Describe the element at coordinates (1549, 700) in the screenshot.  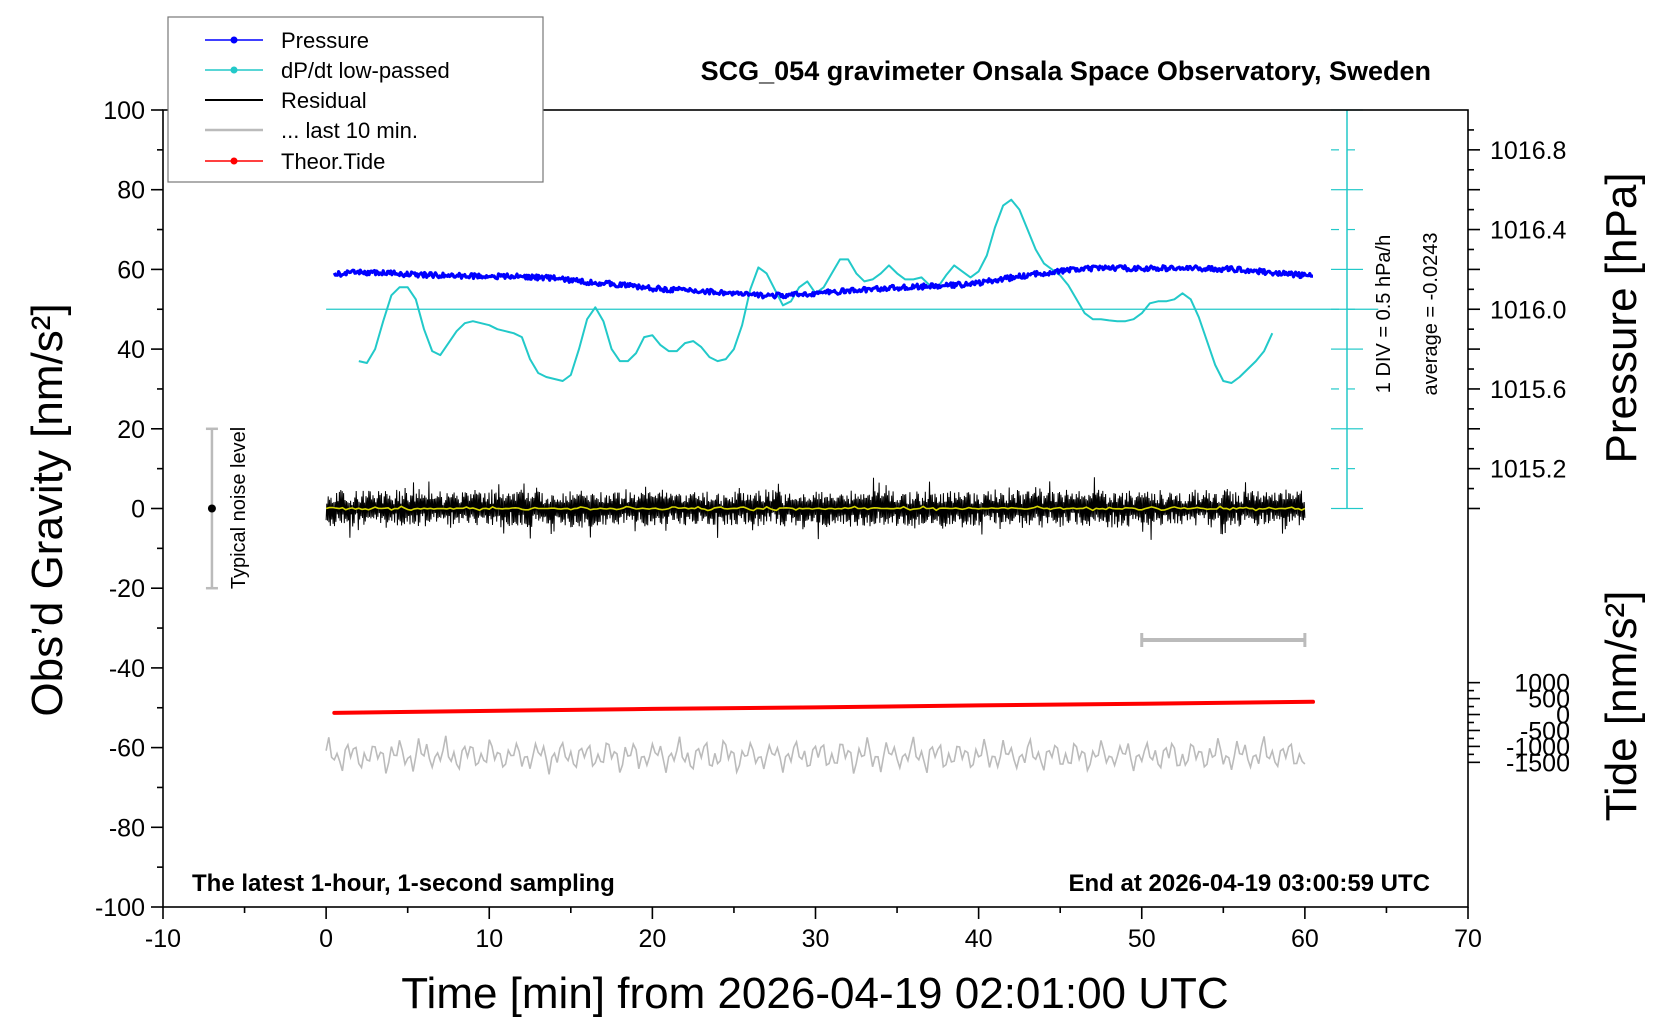
I see `tide-tick-label: 500` at that location.